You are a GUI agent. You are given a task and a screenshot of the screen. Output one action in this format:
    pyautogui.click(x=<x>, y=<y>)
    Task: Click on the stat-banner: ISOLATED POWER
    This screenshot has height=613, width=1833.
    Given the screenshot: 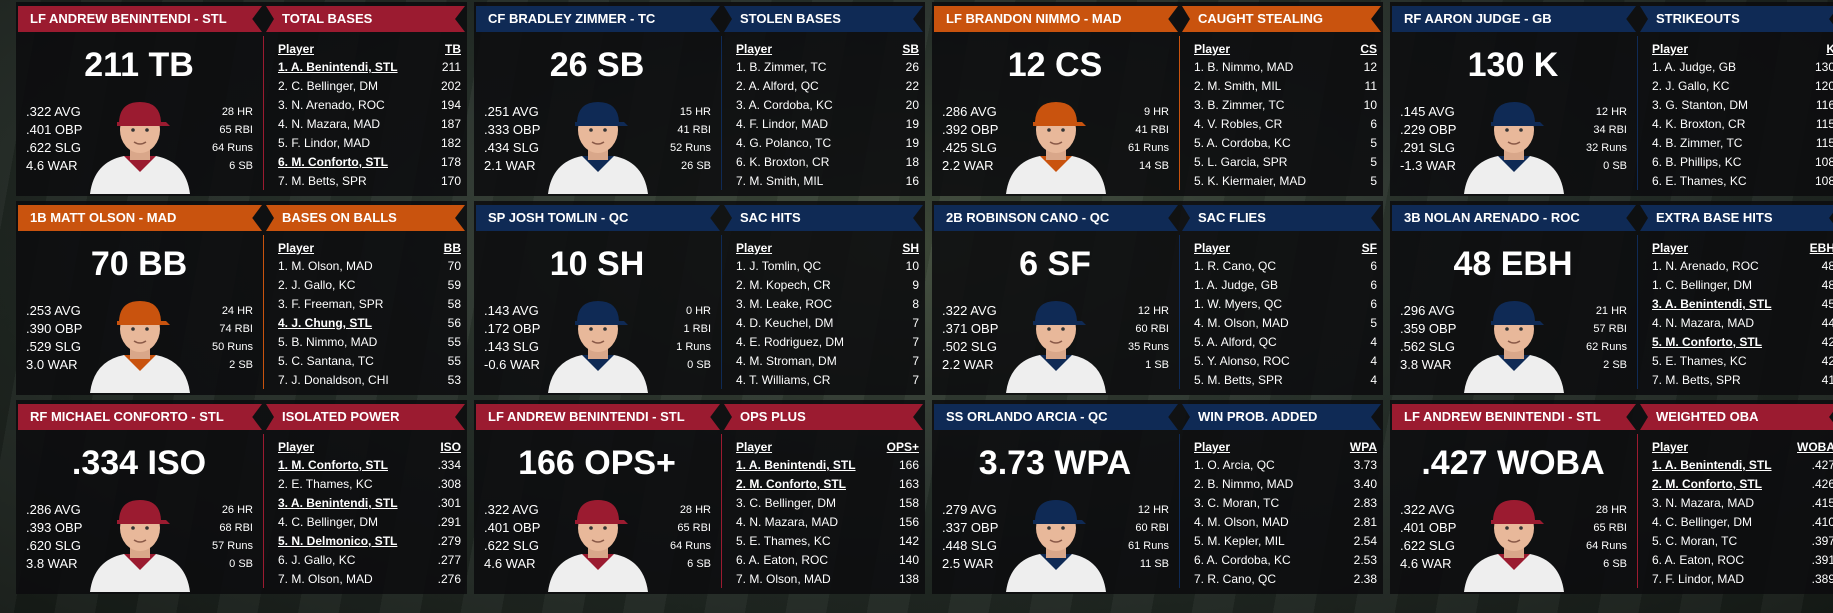 What is the action you would take?
    pyautogui.click(x=365, y=417)
    